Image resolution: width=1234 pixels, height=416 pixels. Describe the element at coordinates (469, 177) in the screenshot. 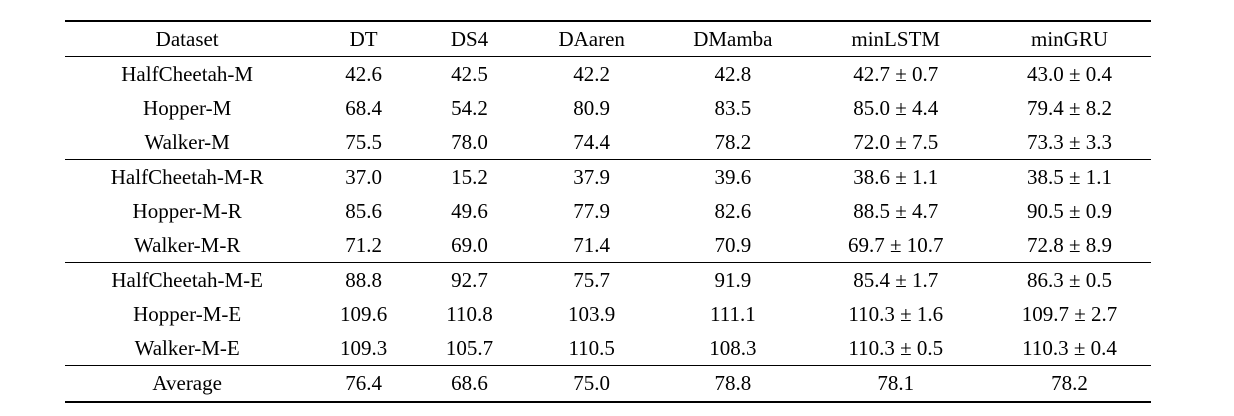

I see `value-cell: 15.2` at that location.